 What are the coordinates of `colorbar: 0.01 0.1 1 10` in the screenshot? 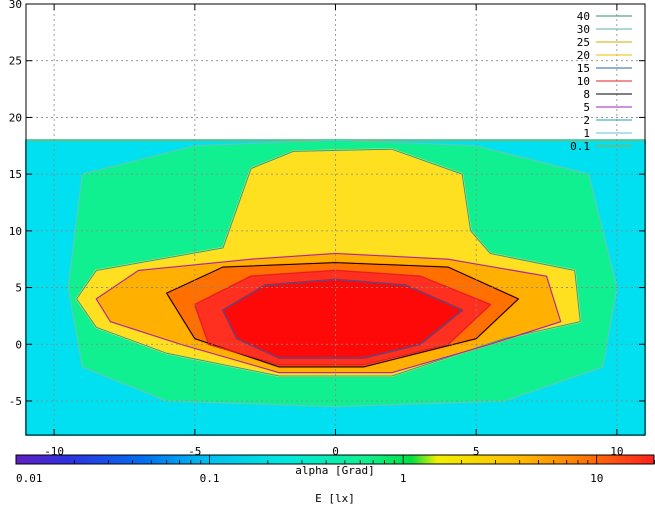 It's located at (335, 469).